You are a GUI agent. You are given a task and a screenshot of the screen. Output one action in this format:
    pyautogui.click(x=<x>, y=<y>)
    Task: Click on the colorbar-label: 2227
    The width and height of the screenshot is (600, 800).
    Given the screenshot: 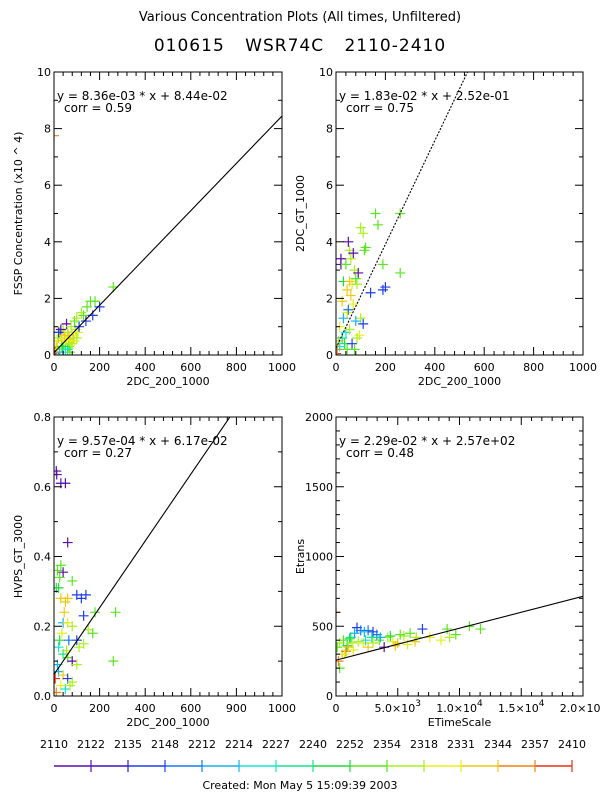 What is the action you would take?
    pyautogui.click(x=276, y=744)
    